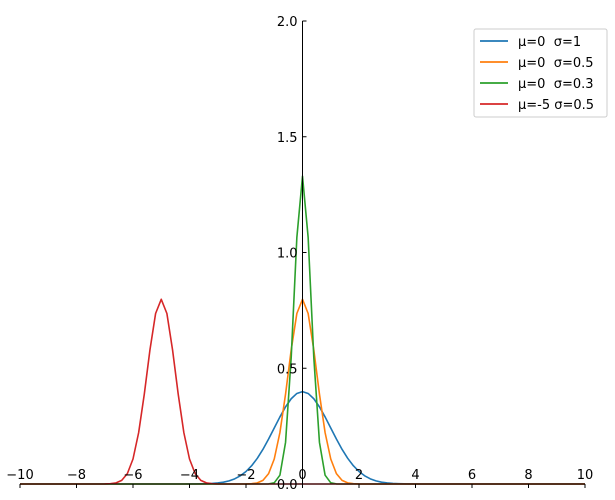 Image resolution: width=615 pixels, height=500 pixels. Describe the element at coordinates (302, 475) in the screenshot. I see `x-tick-label: 0` at that location.